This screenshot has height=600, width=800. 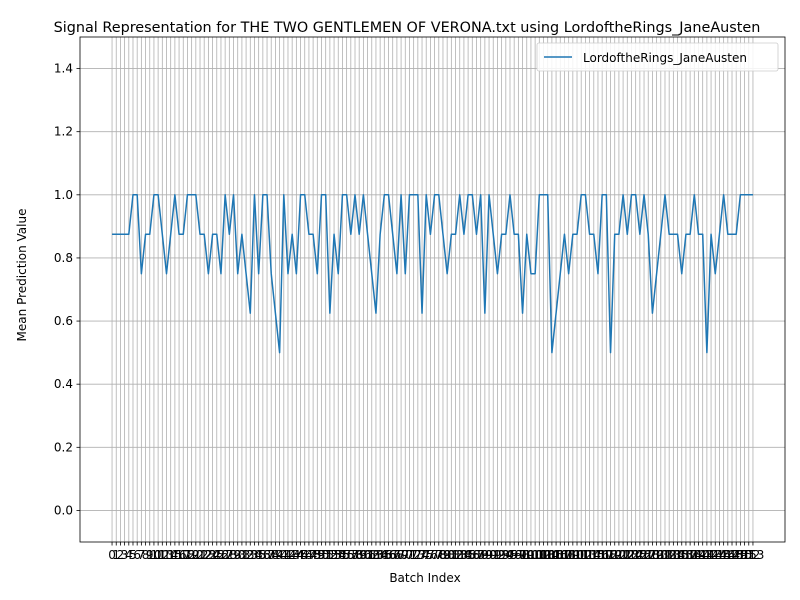 I want to click on x-tick-label: 21, so click(x=199, y=555).